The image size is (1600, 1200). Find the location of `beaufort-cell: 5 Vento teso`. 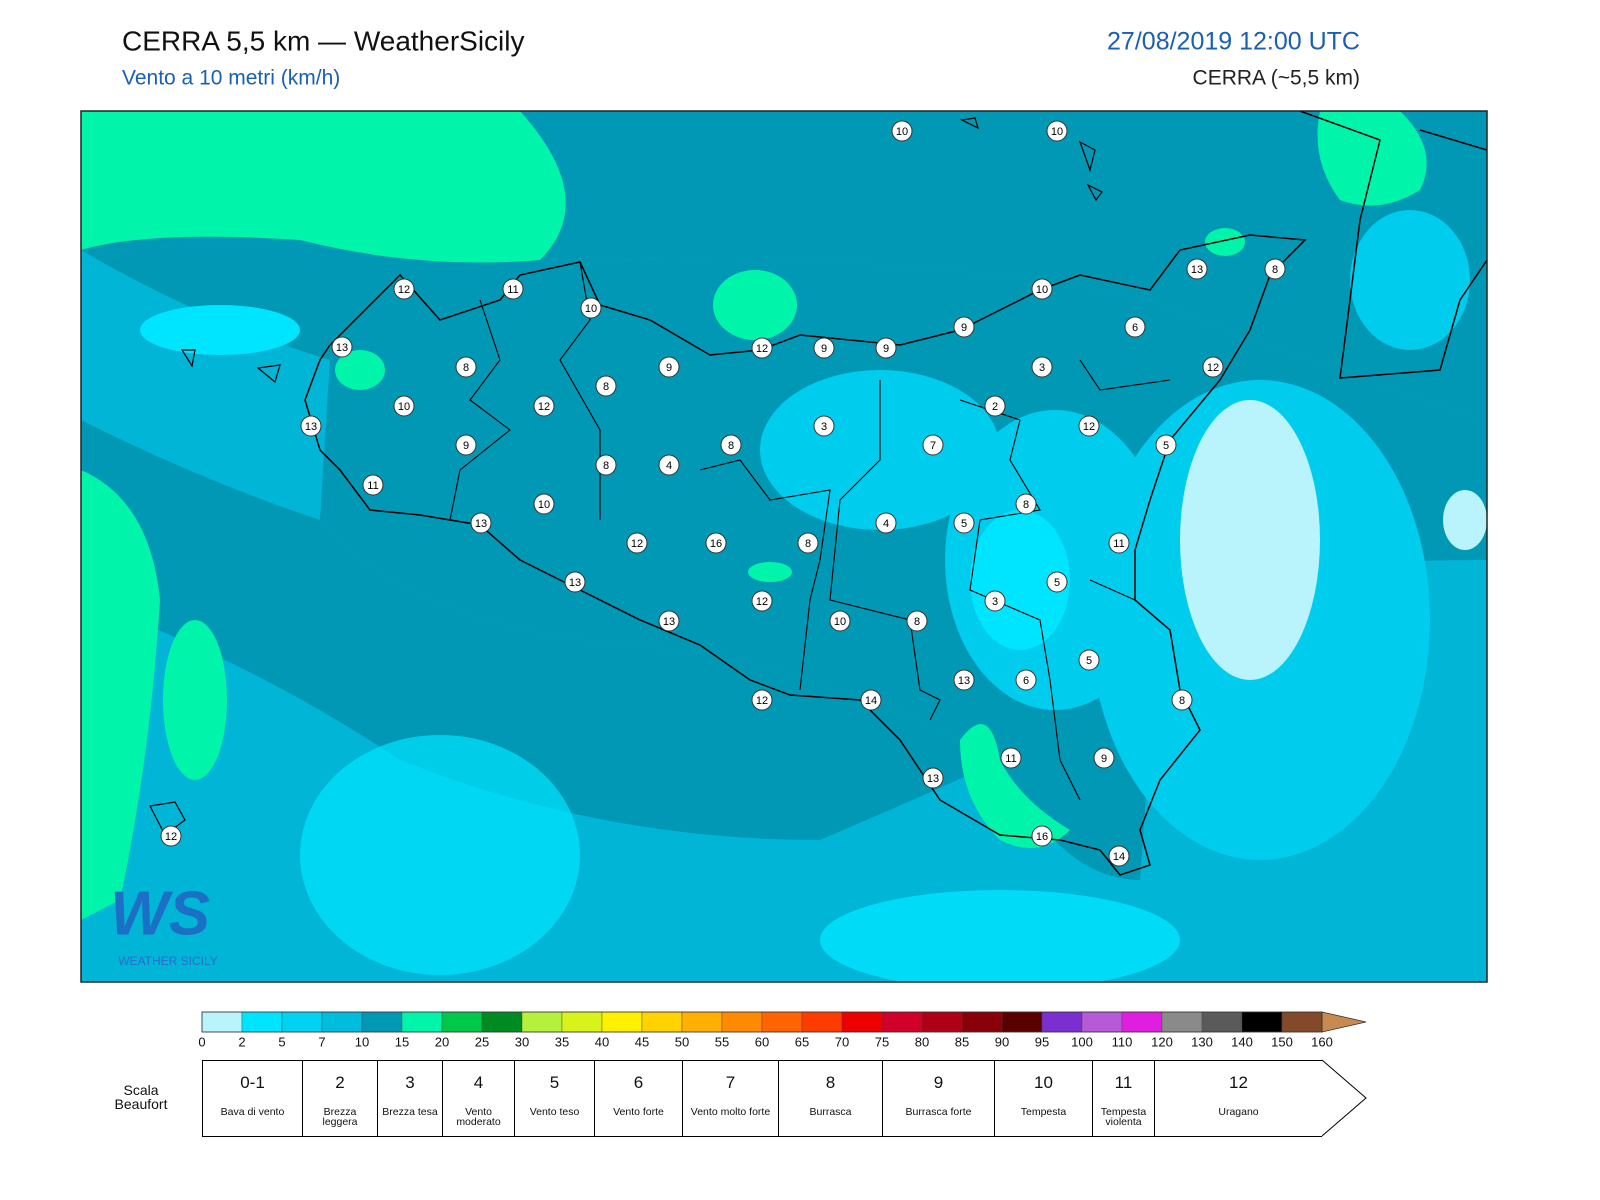

beaufort-cell: 5 Vento teso is located at coordinates (554, 1098).